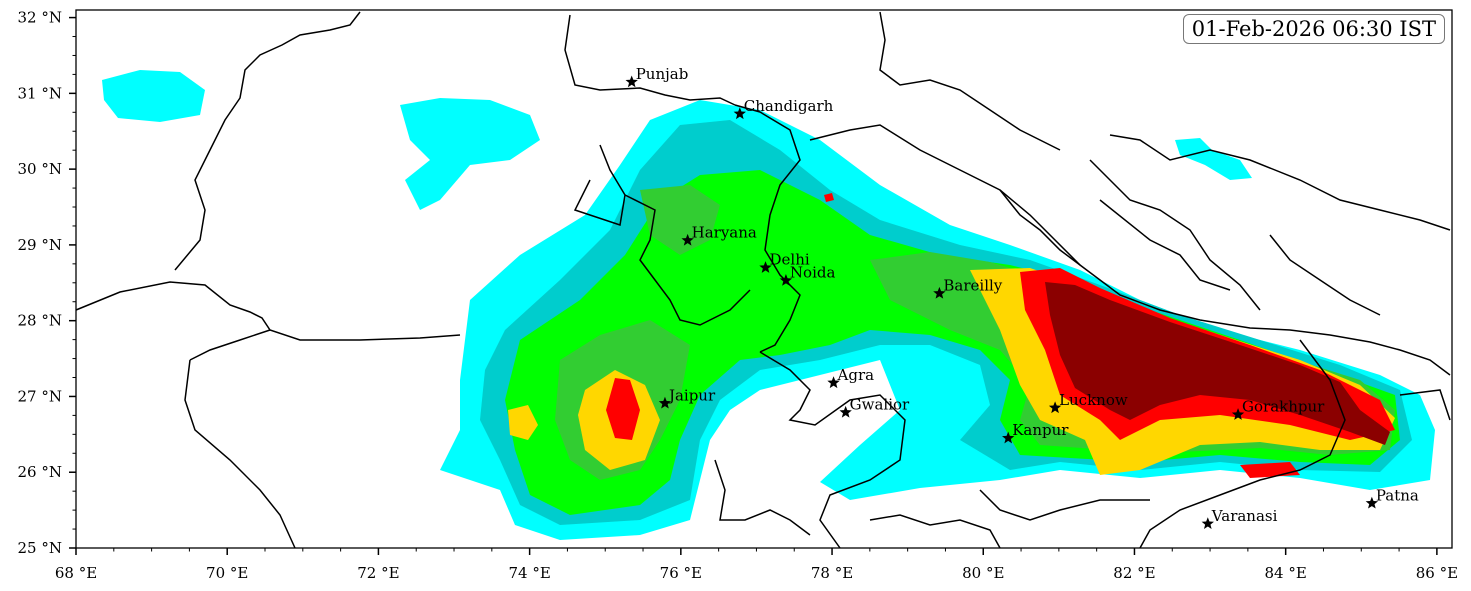 The height and width of the screenshot is (591, 1471). What do you see at coordinates (1286, 573) in the screenshot?
I see `x-tick-label: 84 °E` at bounding box center [1286, 573].